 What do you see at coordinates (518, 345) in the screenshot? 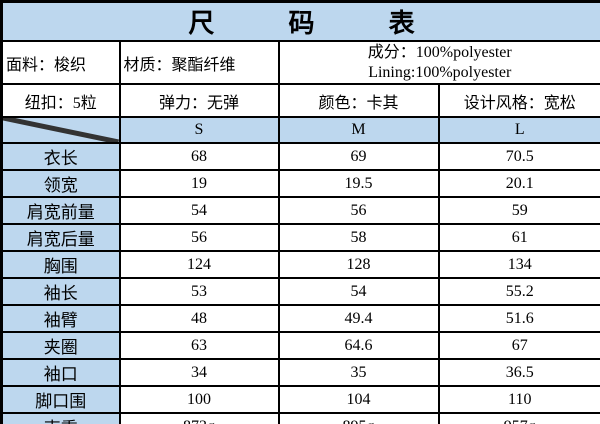
I see `cell-l: 67` at bounding box center [518, 345].